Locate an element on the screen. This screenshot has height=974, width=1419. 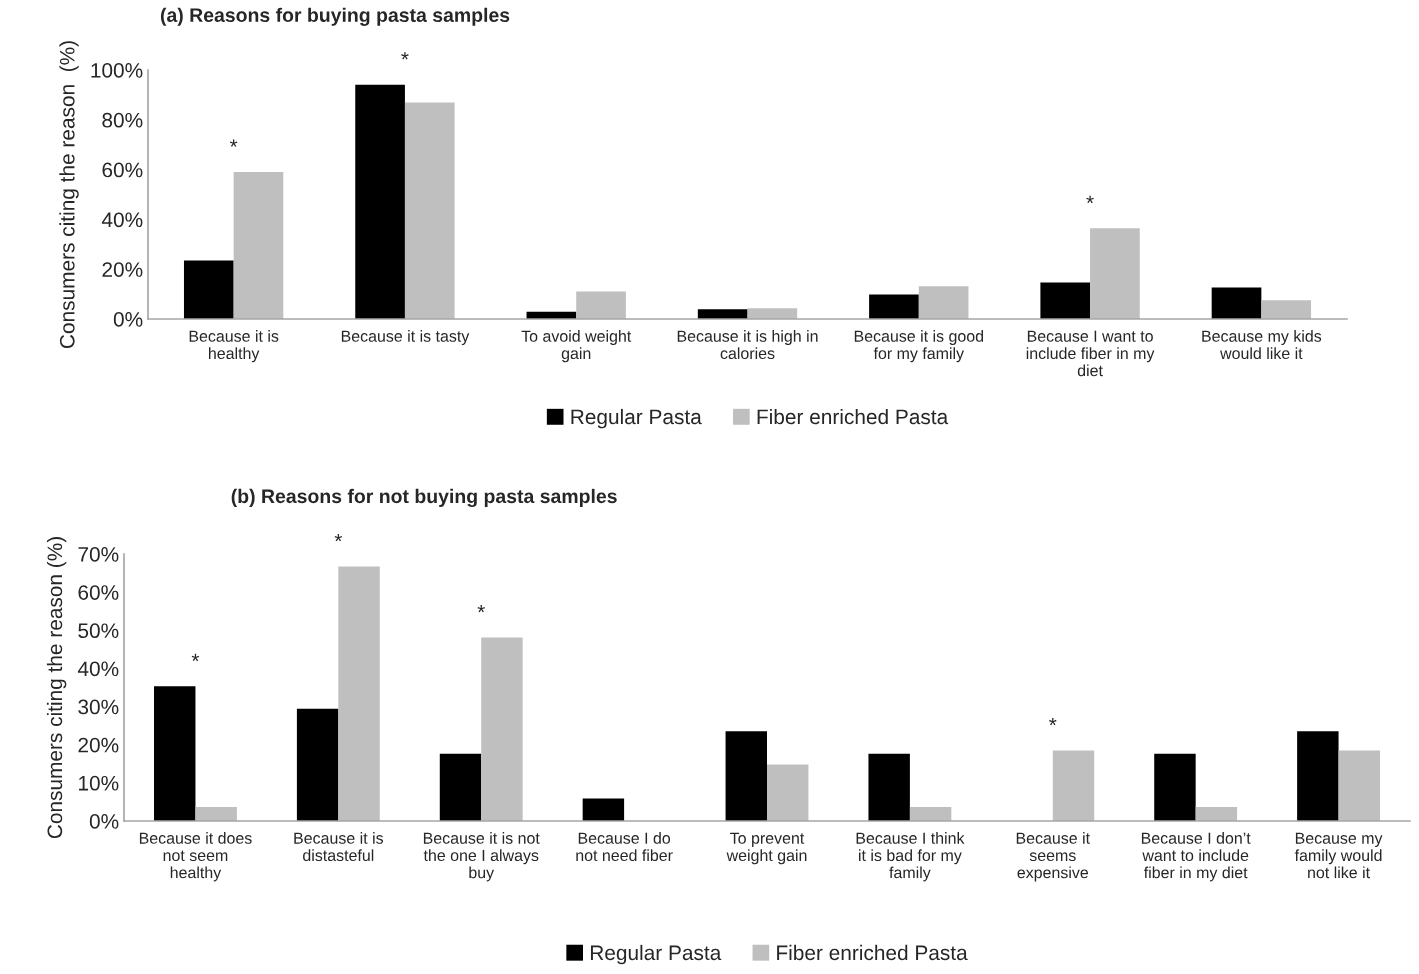
x-tick-label: Because I don’t want to include fiber in my diet is located at coordinates (1196, 857).